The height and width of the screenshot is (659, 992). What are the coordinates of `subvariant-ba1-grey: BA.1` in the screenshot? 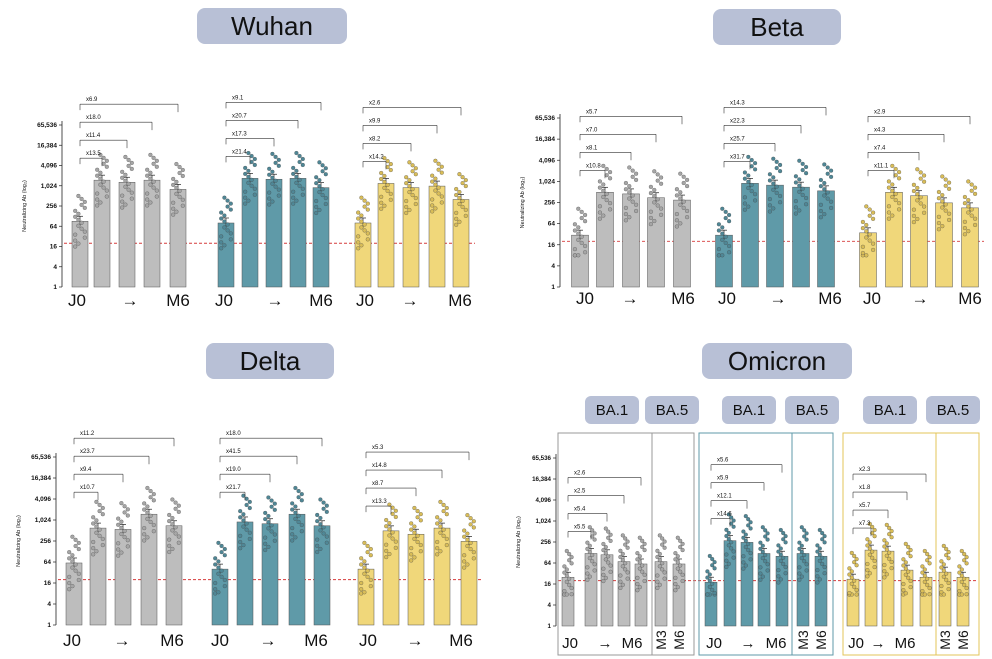 It's located at (612, 410).